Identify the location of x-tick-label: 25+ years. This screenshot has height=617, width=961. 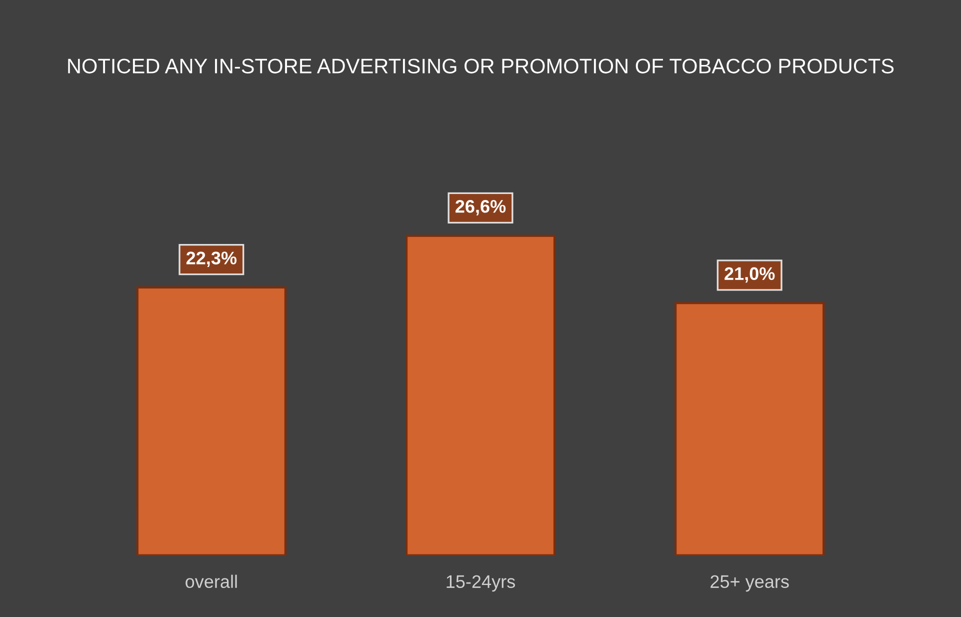
(749, 583).